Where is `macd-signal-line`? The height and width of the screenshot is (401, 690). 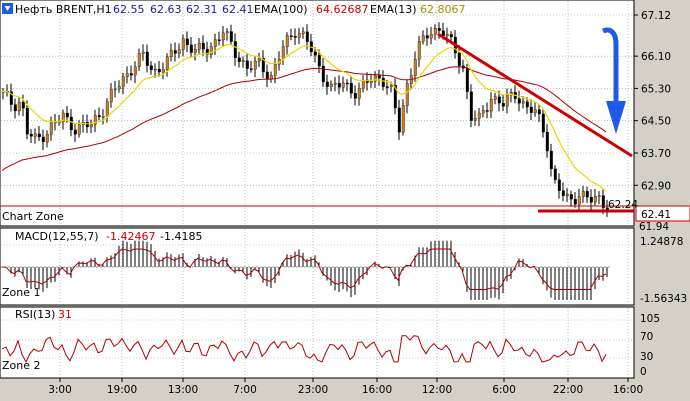
macd-signal-line is located at coordinates (304, 269).